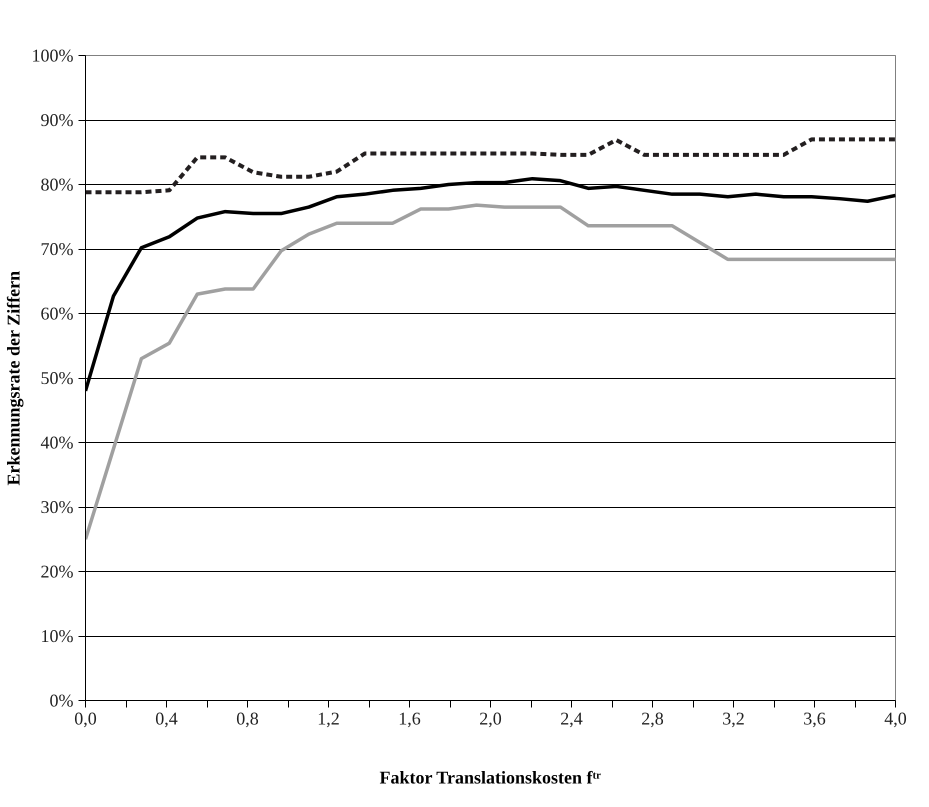 The width and height of the screenshot is (929, 807). I want to click on y-tick-label: 10%, so click(57, 636).